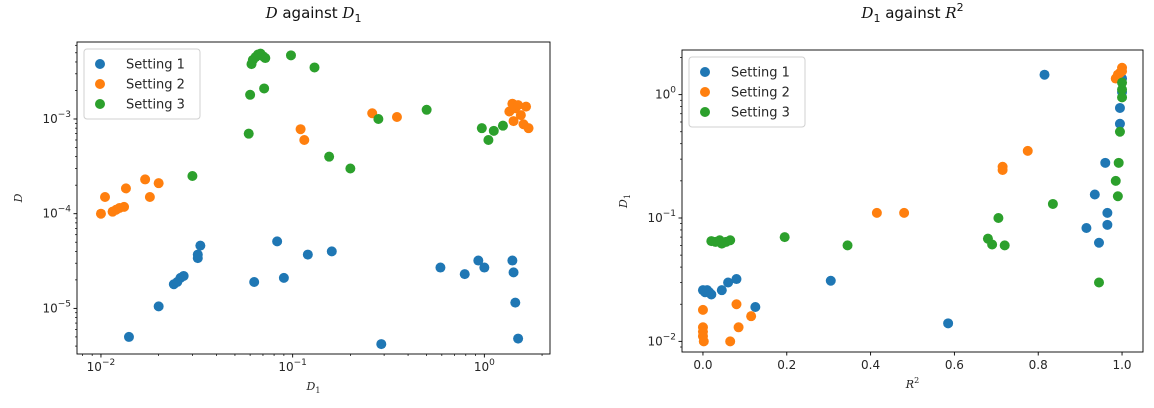 This screenshot has width=1154, height=408. I want to click on y-tick-label: 10⁻⁵, so click(56, 307).